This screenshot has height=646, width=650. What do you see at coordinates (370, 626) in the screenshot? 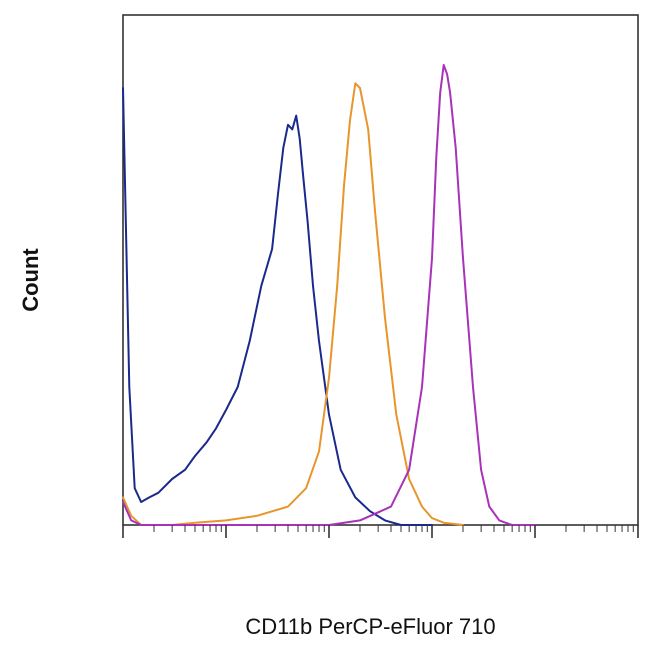
I see `x-axis-label: CD11b PerCP-eFluor 710` at bounding box center [370, 626].